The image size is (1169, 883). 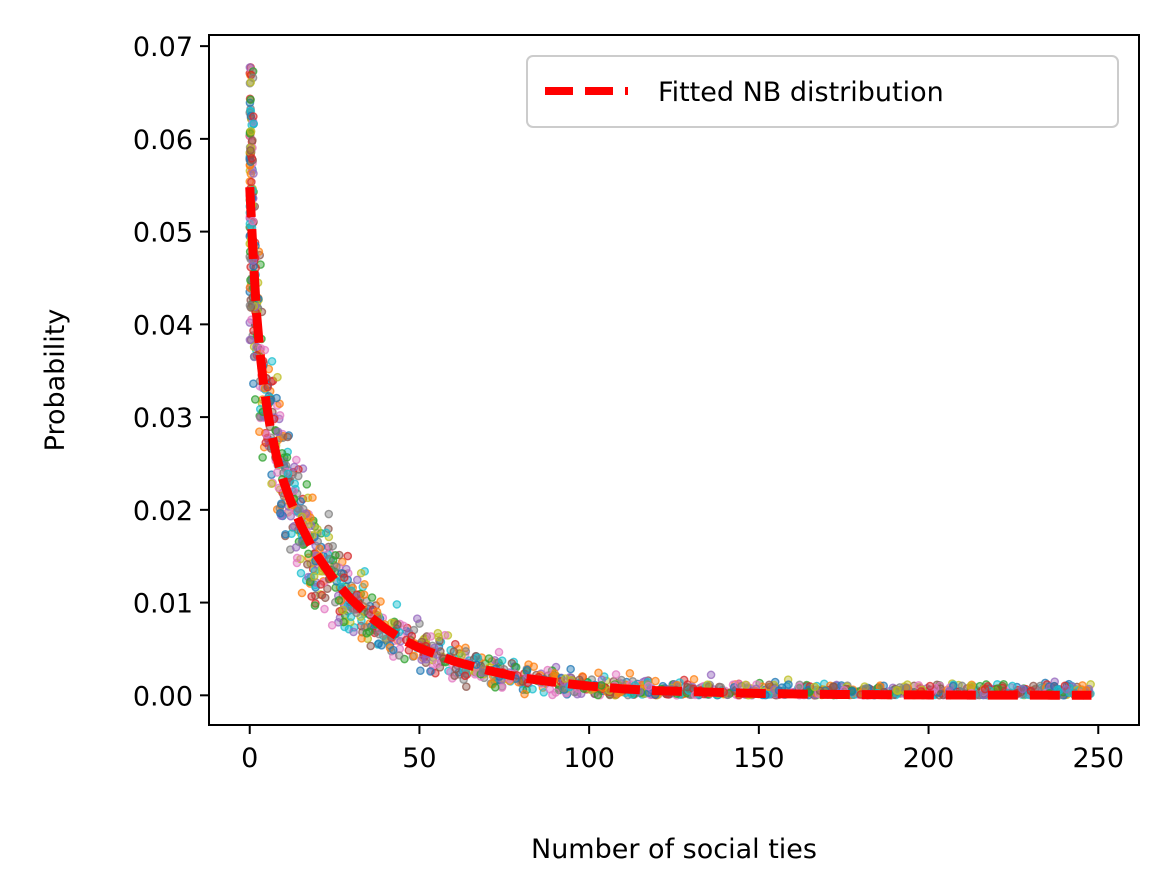 I want to click on y-tick-label: 0.07, so click(x=163, y=47).